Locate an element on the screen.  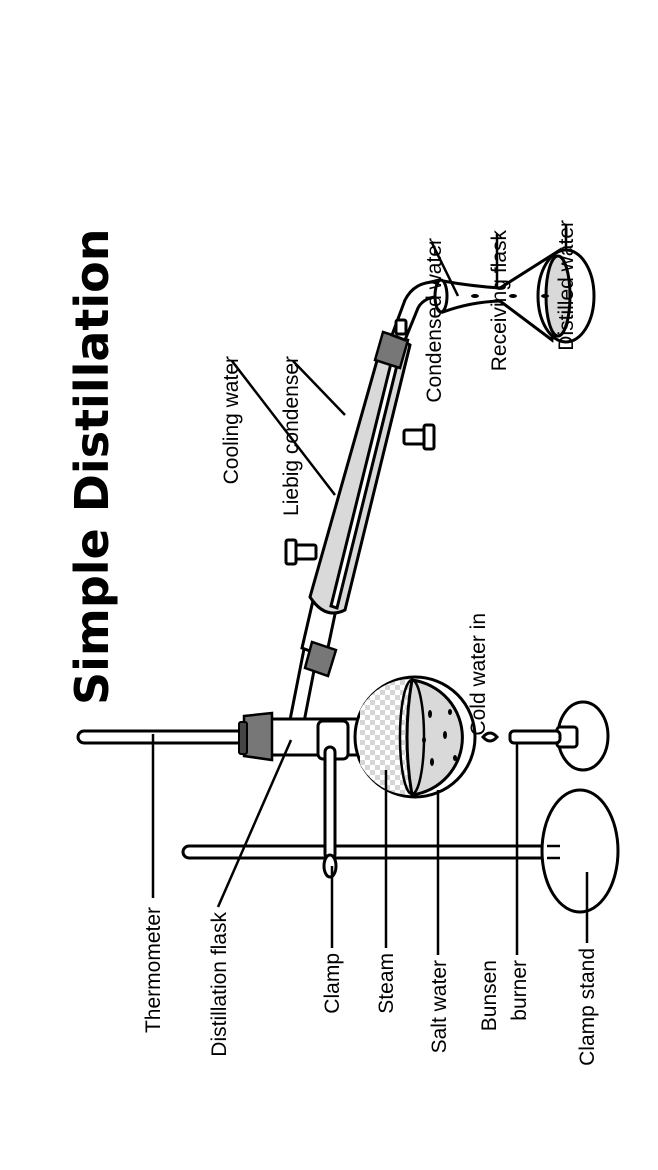
page-title: Simple Distillation is located at coordinates (92, 466).